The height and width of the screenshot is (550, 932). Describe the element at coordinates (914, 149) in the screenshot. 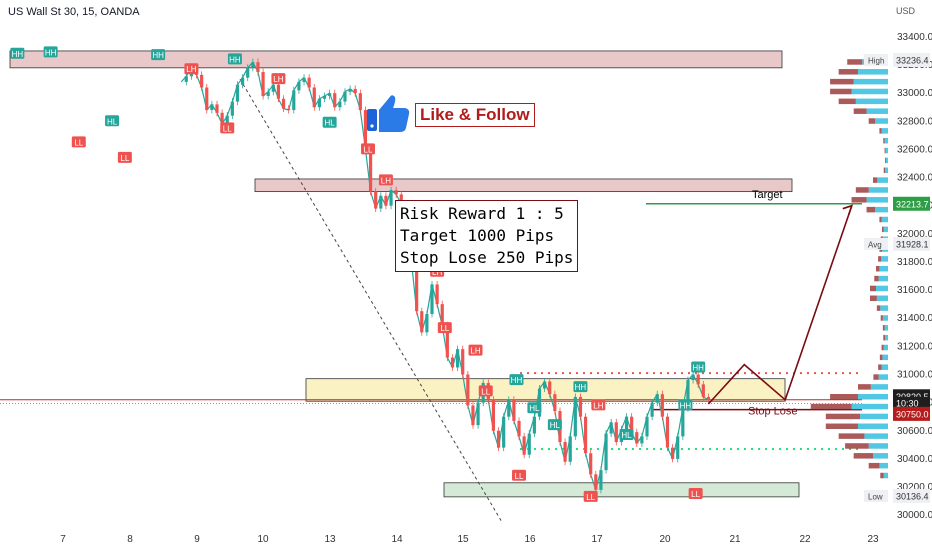

I see `y-tick-label: 32600.0` at that location.